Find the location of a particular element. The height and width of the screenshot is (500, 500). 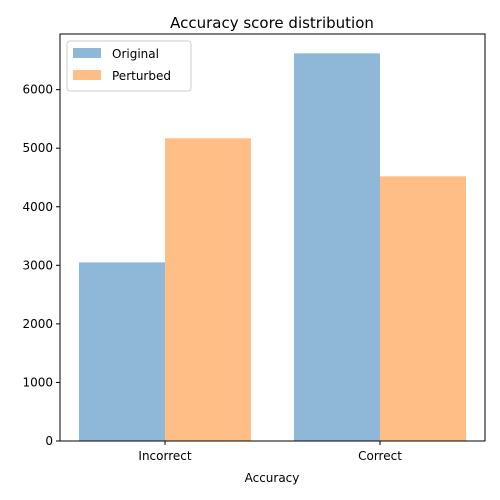

legend-swatch-perturbed is located at coordinates (87, 75).